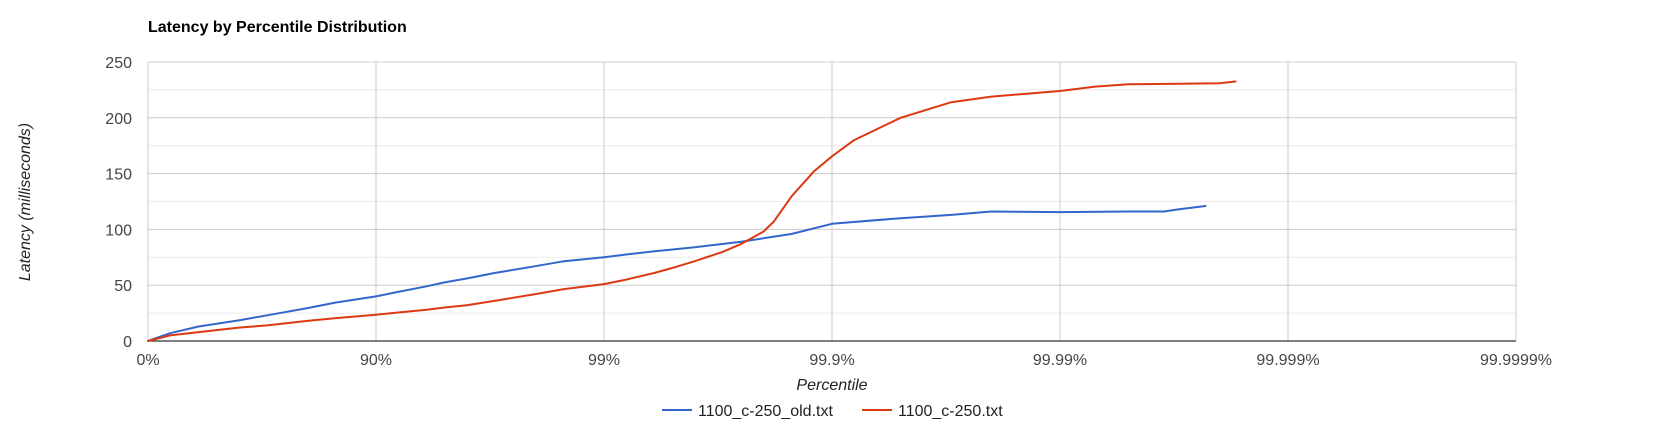 This screenshot has width=1662, height=446. What do you see at coordinates (765, 411) in the screenshot?
I see `legend-label: 1100_c-250_old.txt` at bounding box center [765, 411].